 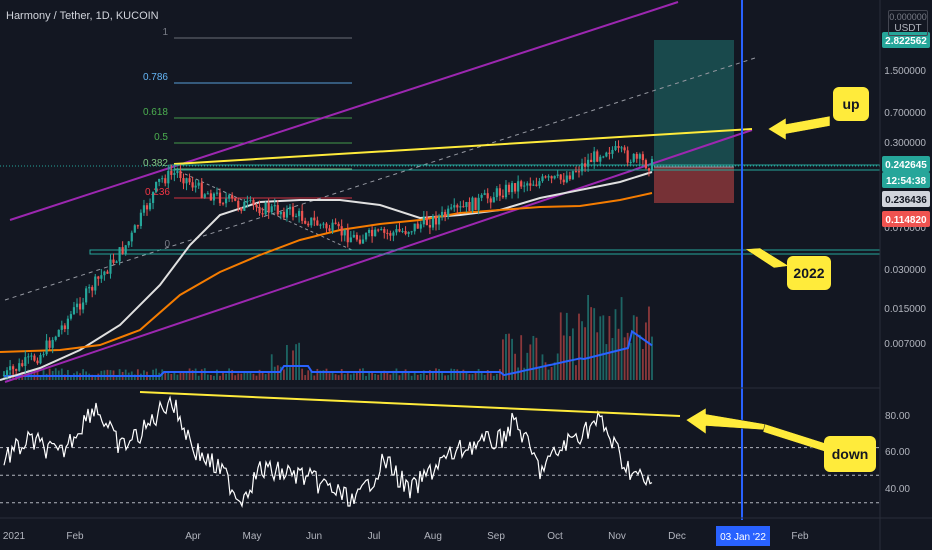 I want to click on callout-2022: 2022, so click(x=809, y=273).